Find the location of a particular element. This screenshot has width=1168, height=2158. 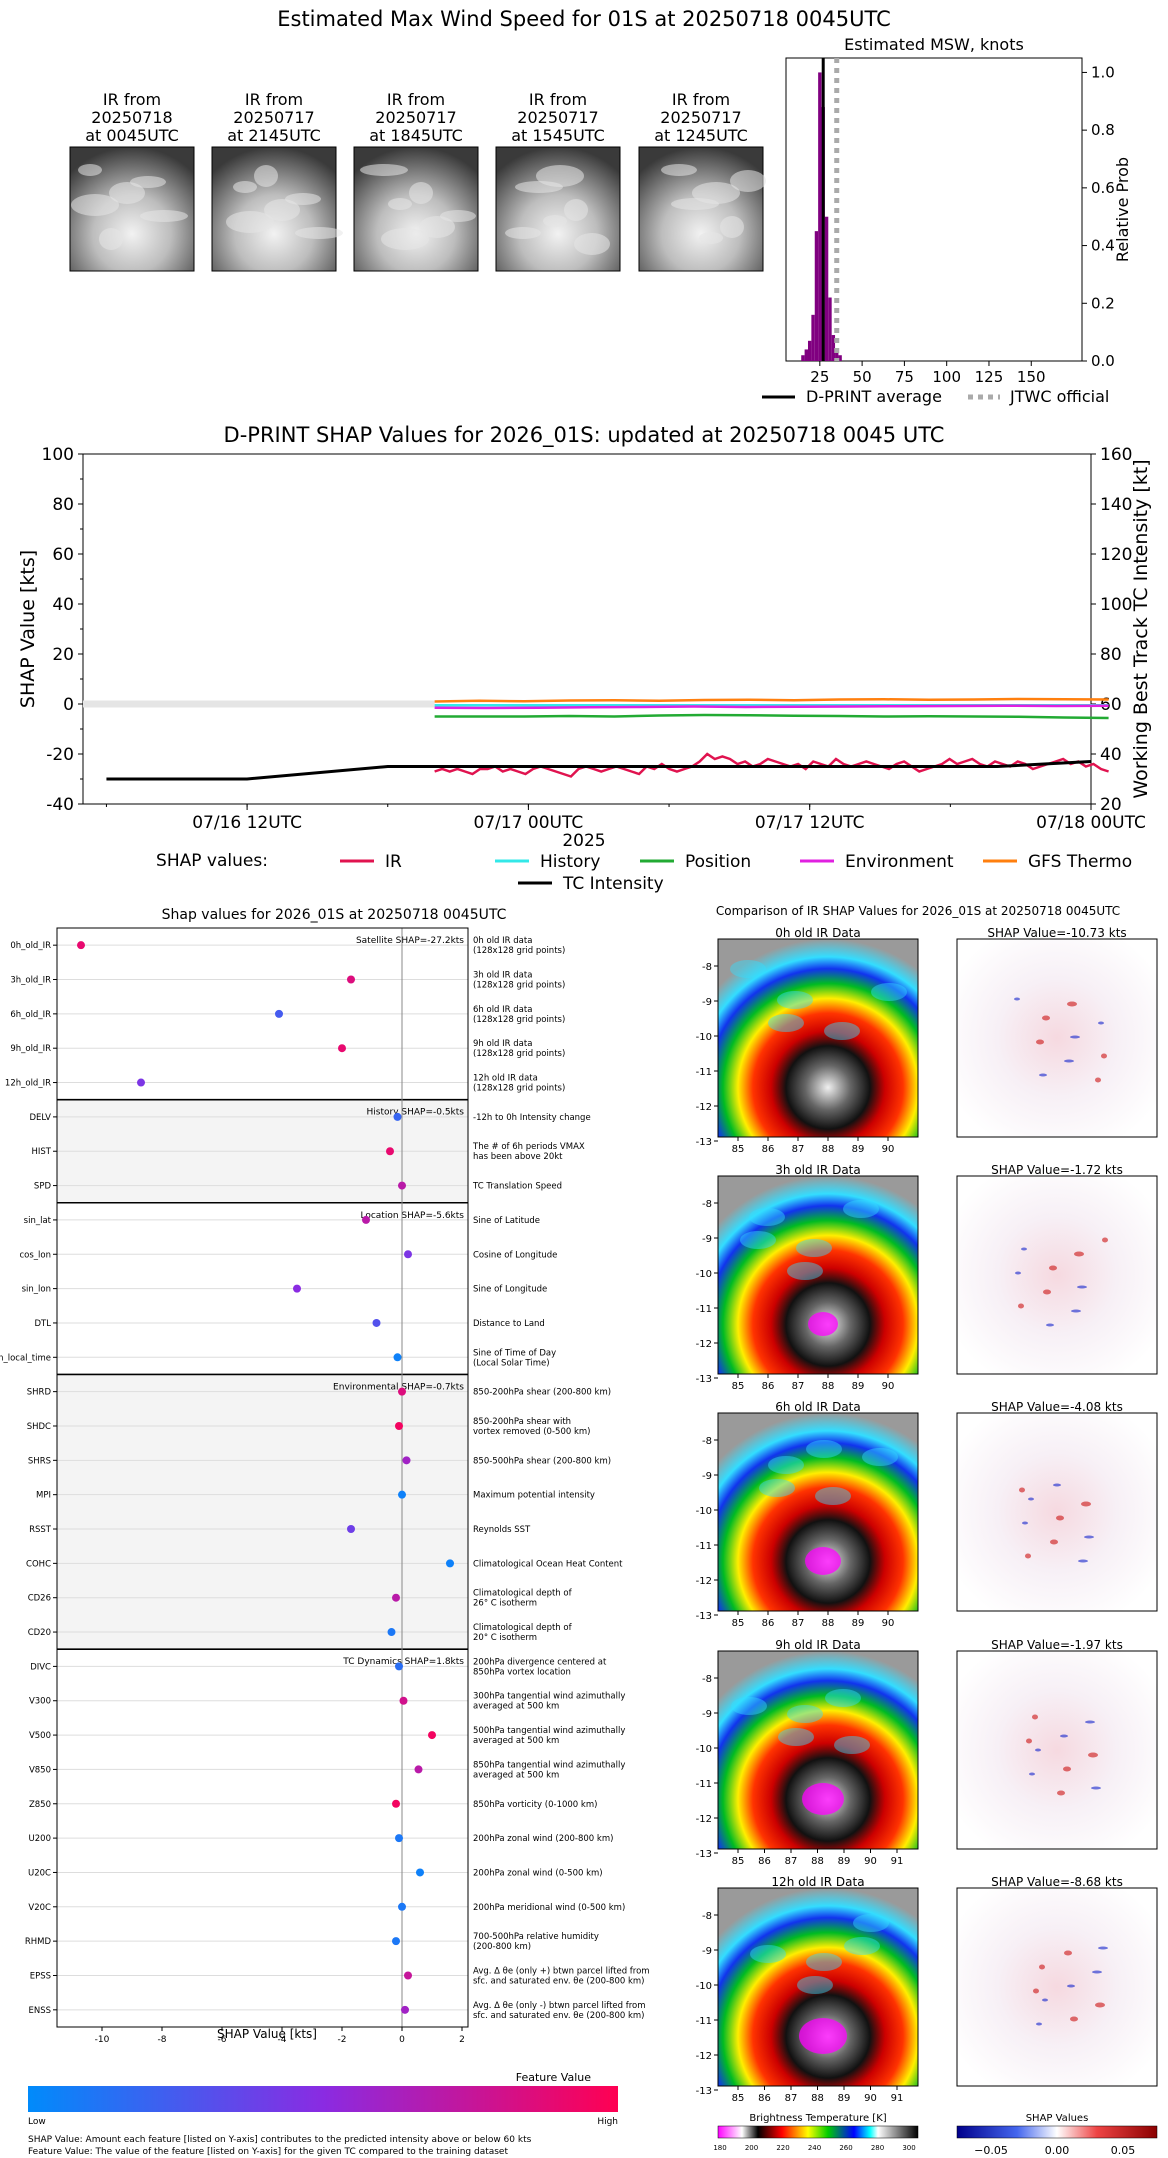

feature-name: MPI is located at coordinates (43, 1496).